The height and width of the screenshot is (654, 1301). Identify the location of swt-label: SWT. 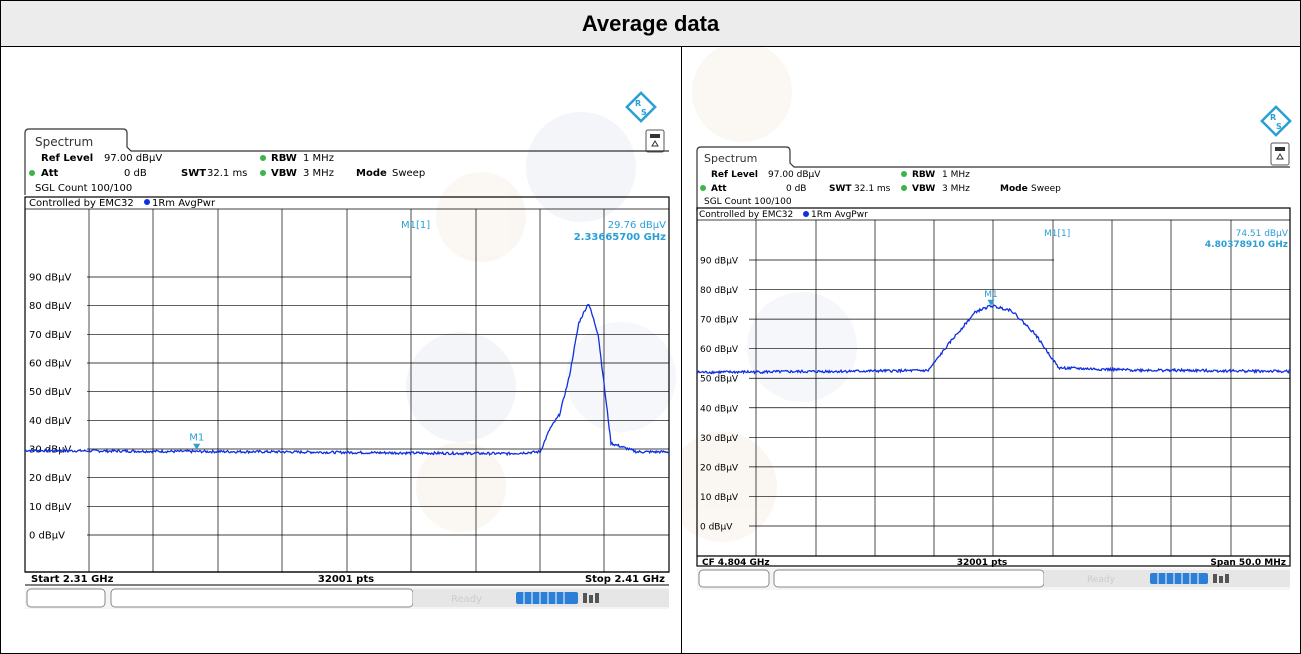
(840, 189).